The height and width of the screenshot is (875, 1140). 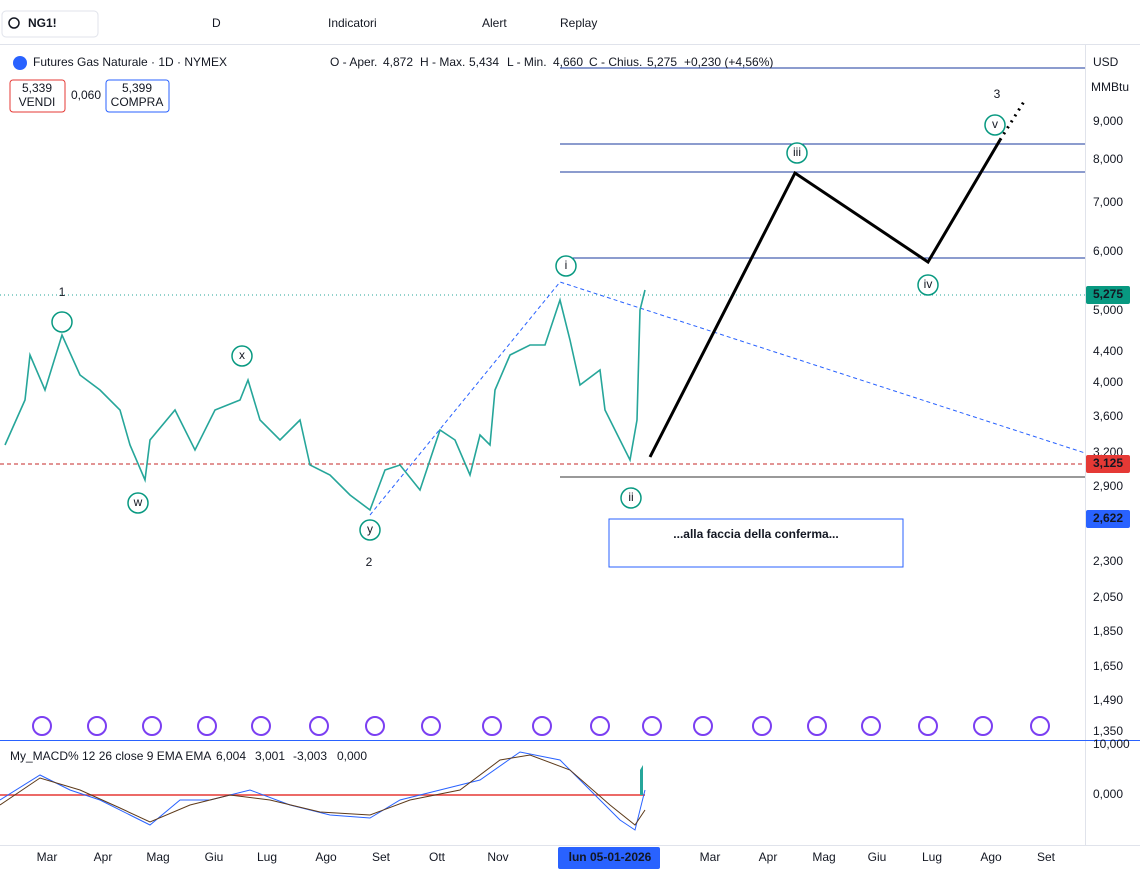 What do you see at coordinates (484, 62) in the screenshot?
I see `label: 5,434` at bounding box center [484, 62].